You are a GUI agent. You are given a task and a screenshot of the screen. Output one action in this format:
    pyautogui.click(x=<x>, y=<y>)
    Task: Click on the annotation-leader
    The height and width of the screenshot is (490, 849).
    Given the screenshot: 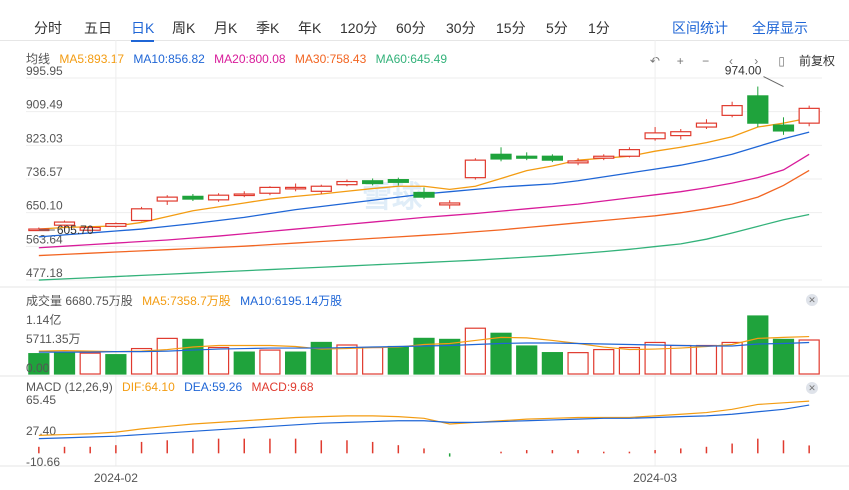 What is the action you would take?
    pyautogui.click(x=773, y=81)
    